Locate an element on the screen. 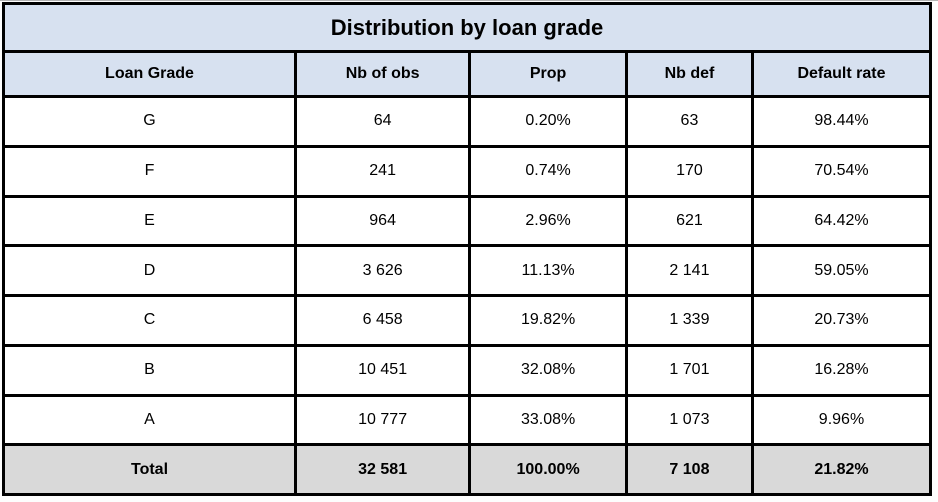  cell-prop: 2.96% is located at coordinates (548, 221).